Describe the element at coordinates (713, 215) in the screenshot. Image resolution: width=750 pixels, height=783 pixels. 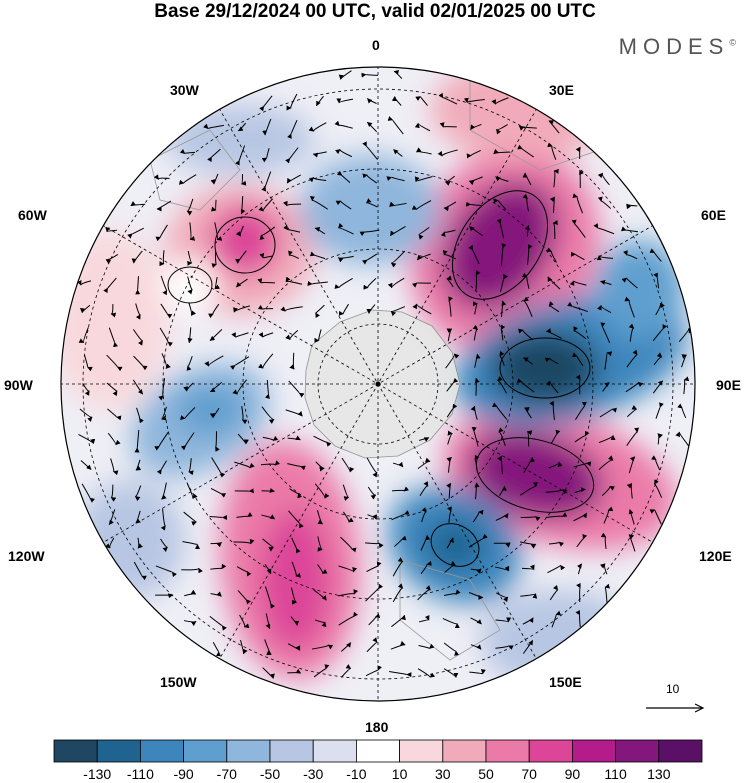
I see `lon-label-60e: 60E` at that location.